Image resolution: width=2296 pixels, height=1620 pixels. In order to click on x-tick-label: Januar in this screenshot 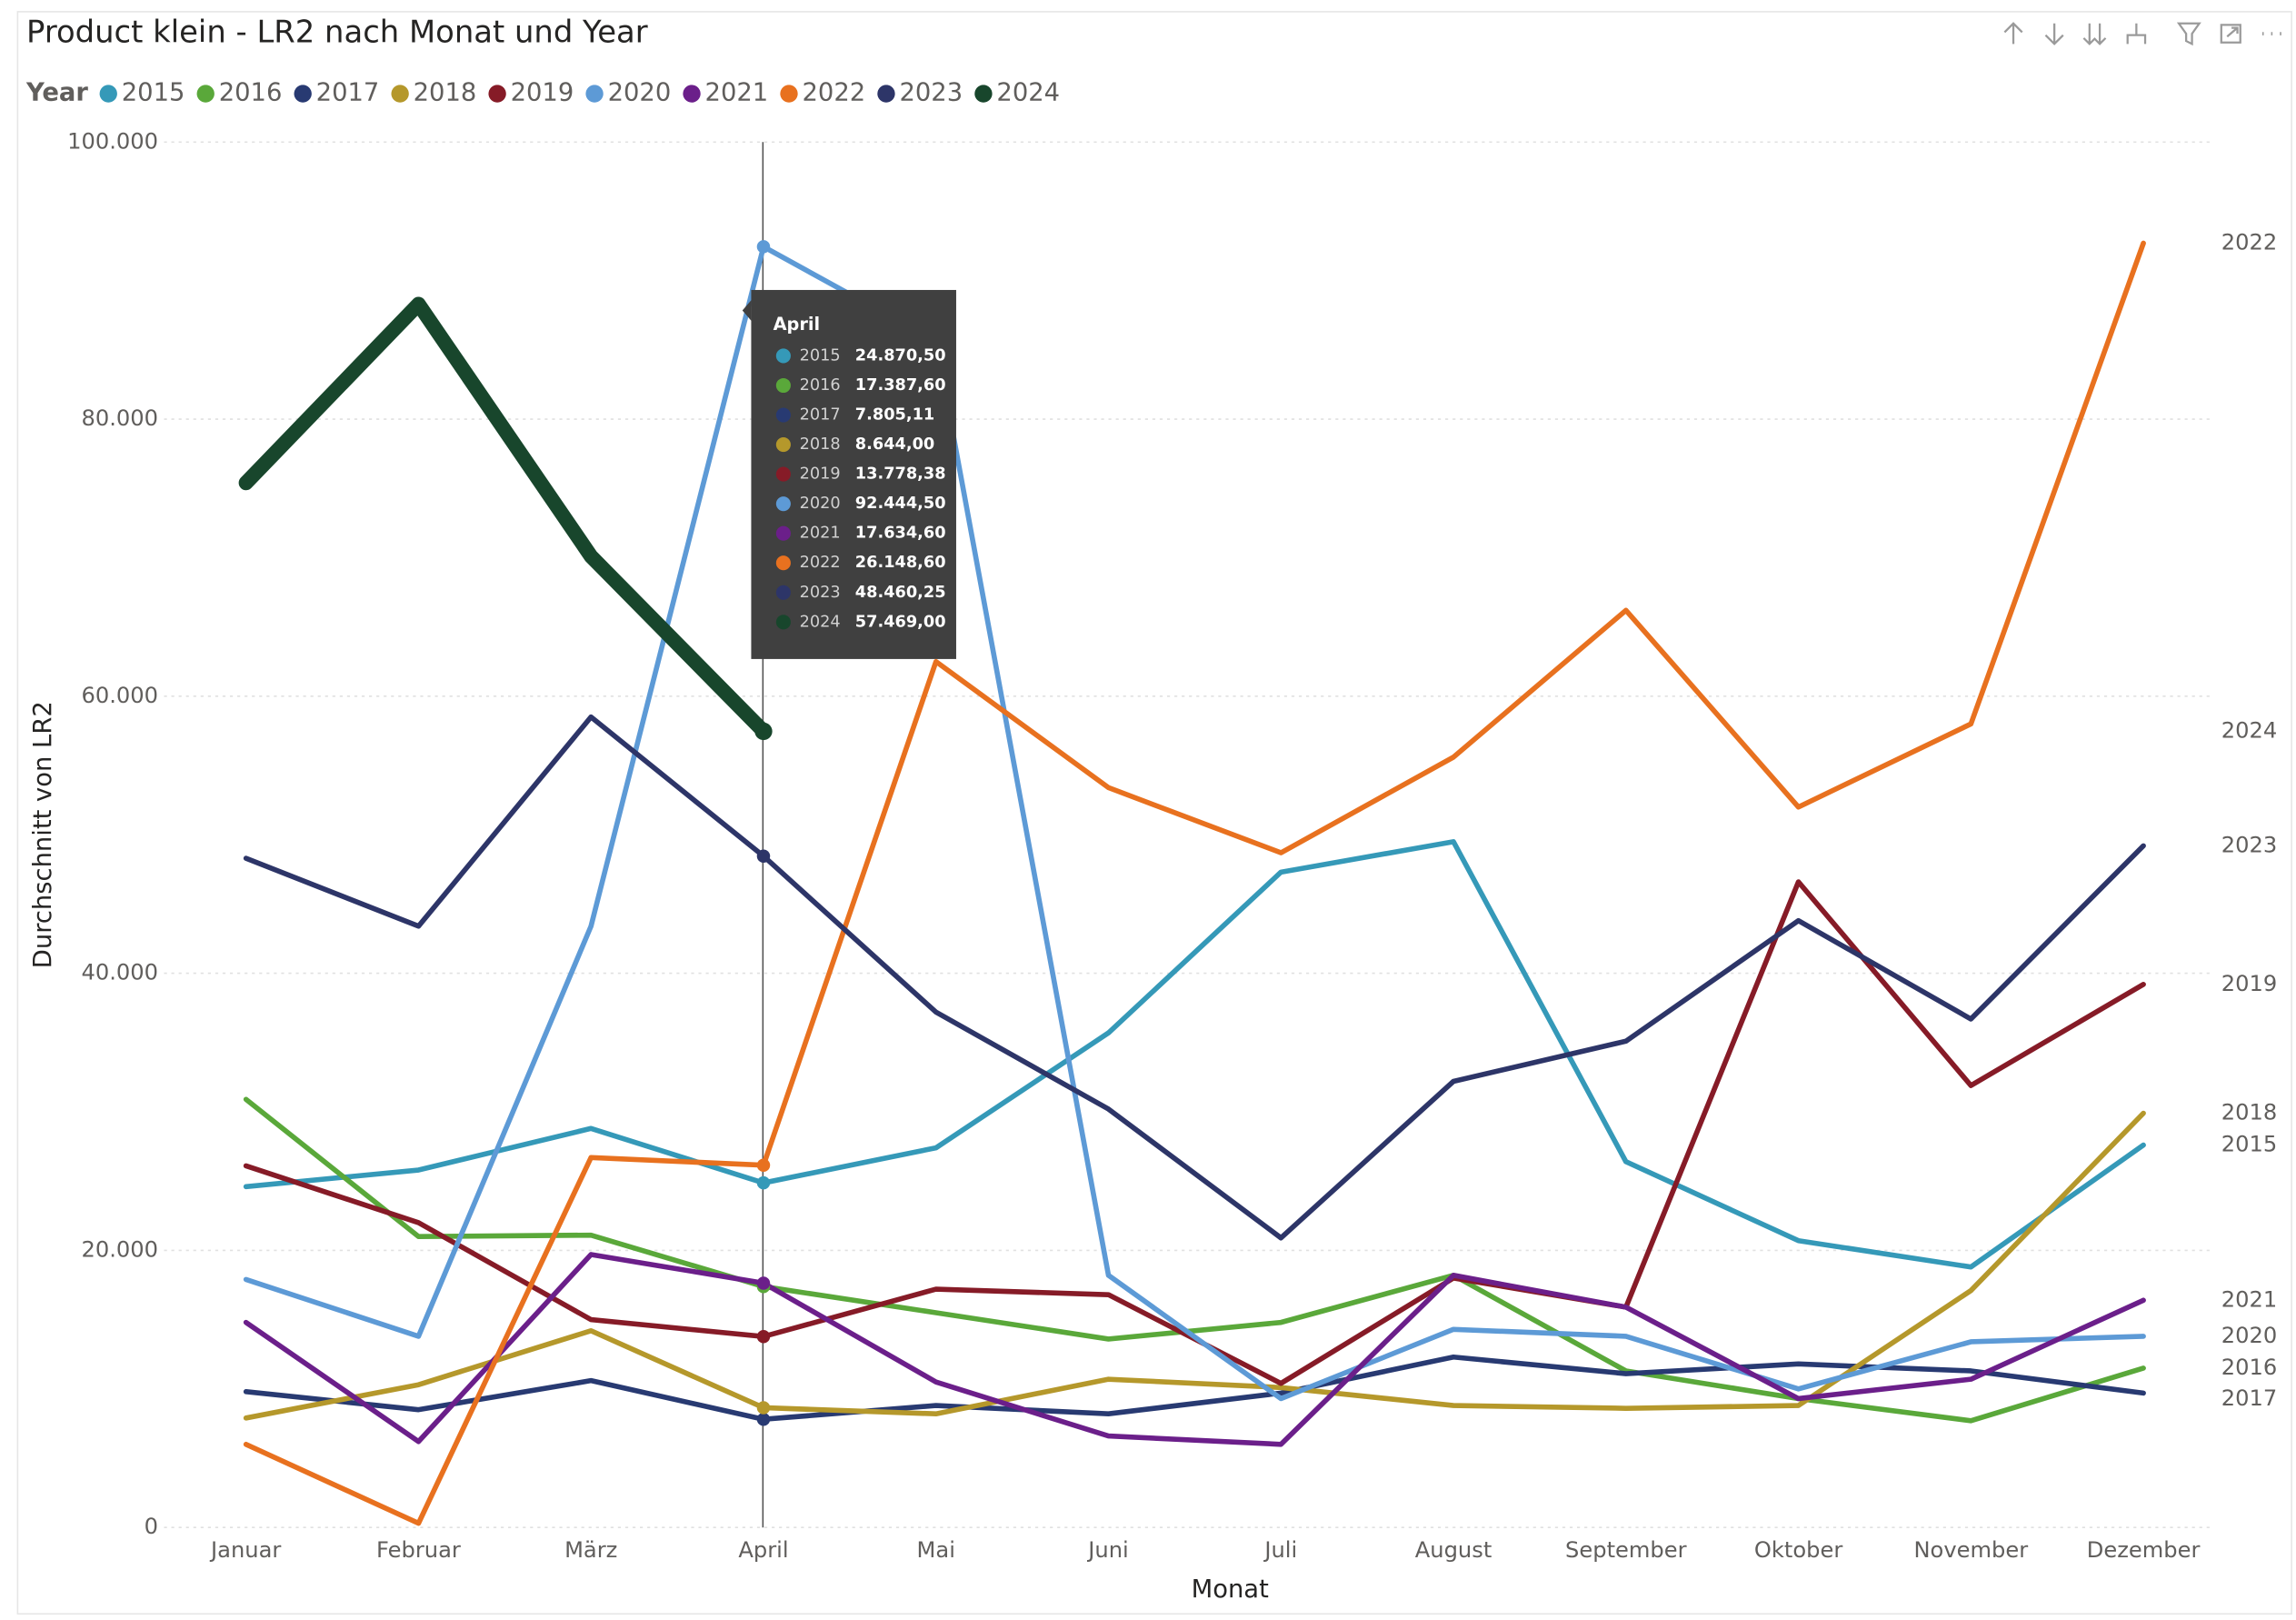, I will do `click(245, 1550)`.